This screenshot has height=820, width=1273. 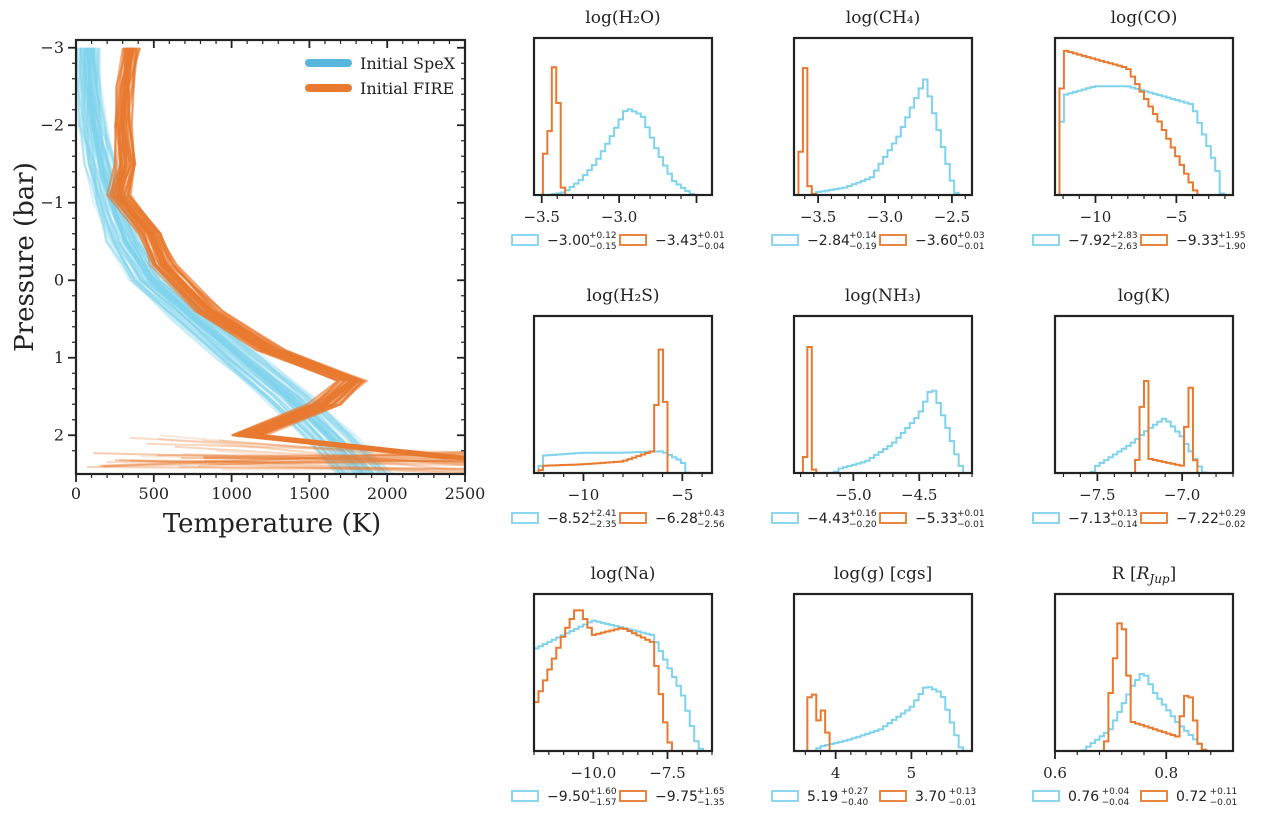 I want to click on histogram-title: log(NH₃), so click(x=883, y=296).